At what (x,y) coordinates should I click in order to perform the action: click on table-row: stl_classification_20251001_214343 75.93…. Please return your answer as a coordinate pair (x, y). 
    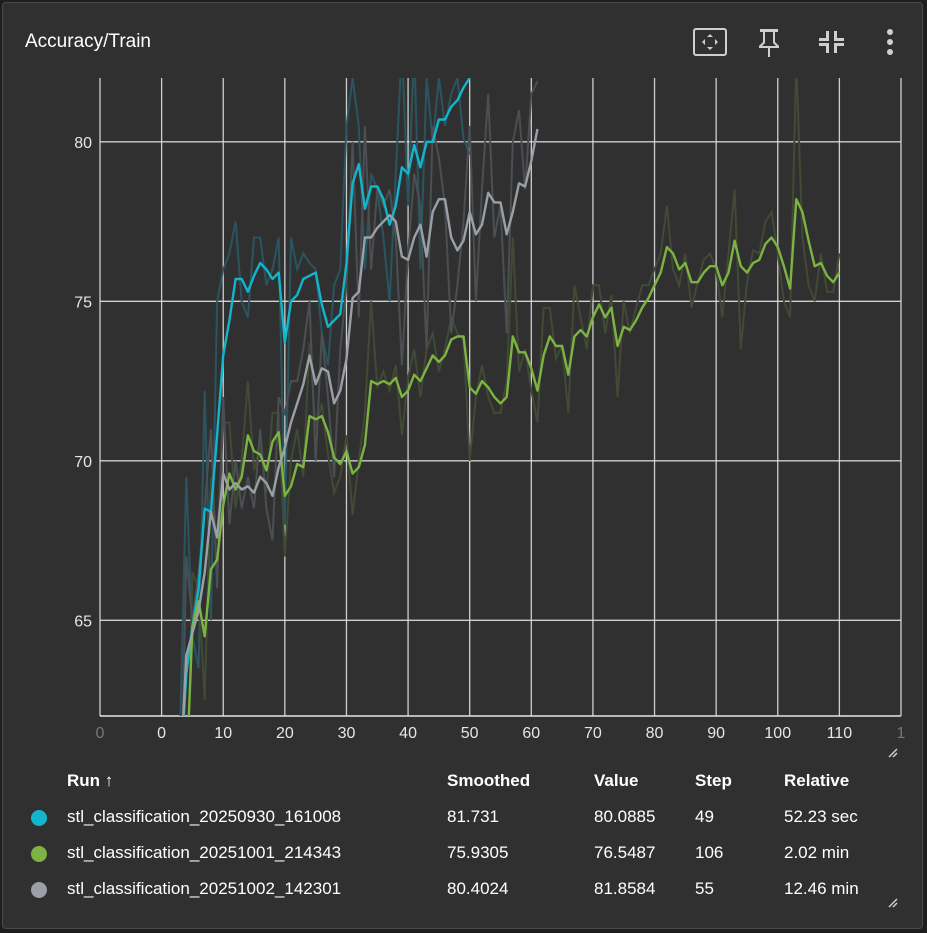
    Looking at the image, I should click on (463, 853).